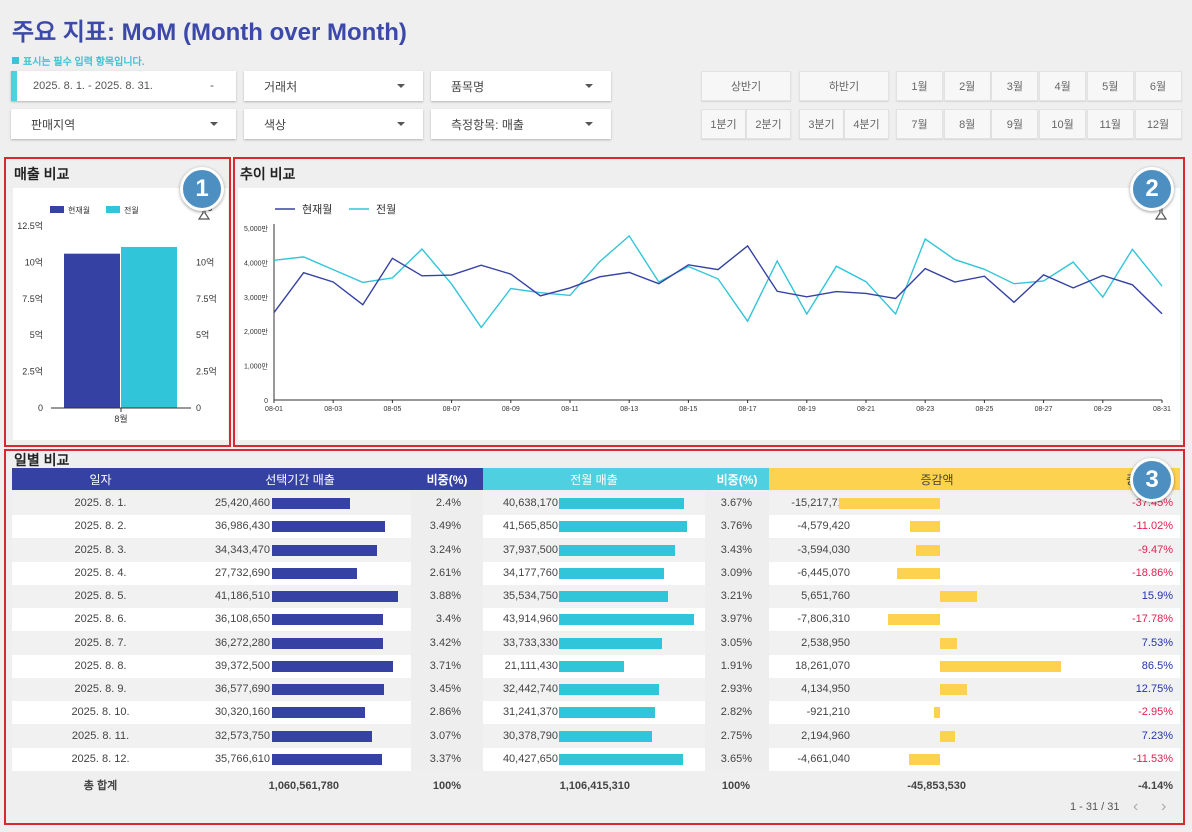  I want to click on month-button-9: 9월, so click(1015, 124).